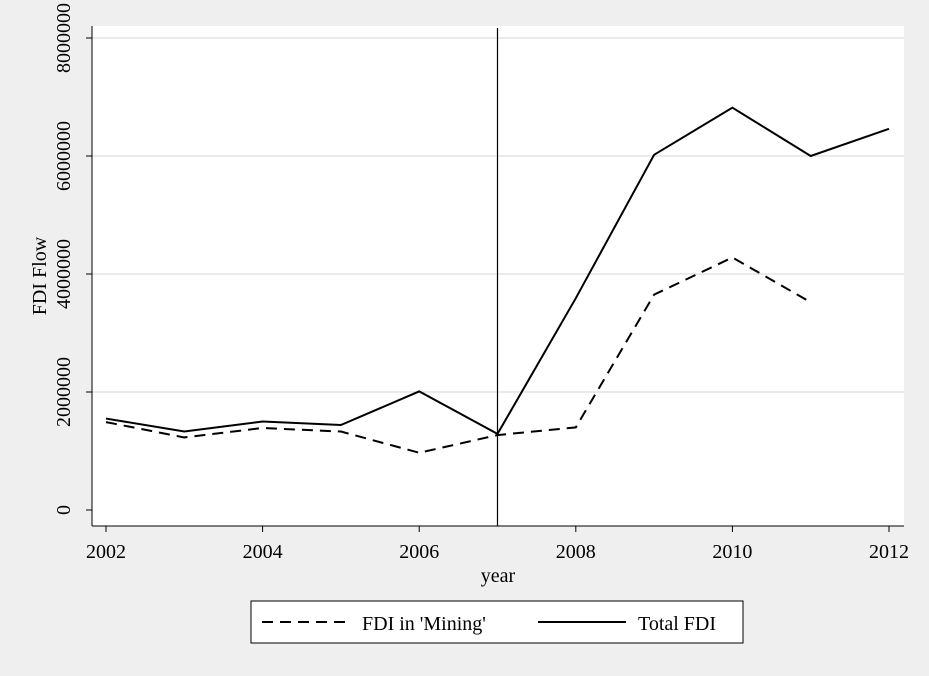 The image size is (929, 676). I want to click on x-tick-label-0: 2002, so click(106, 552).